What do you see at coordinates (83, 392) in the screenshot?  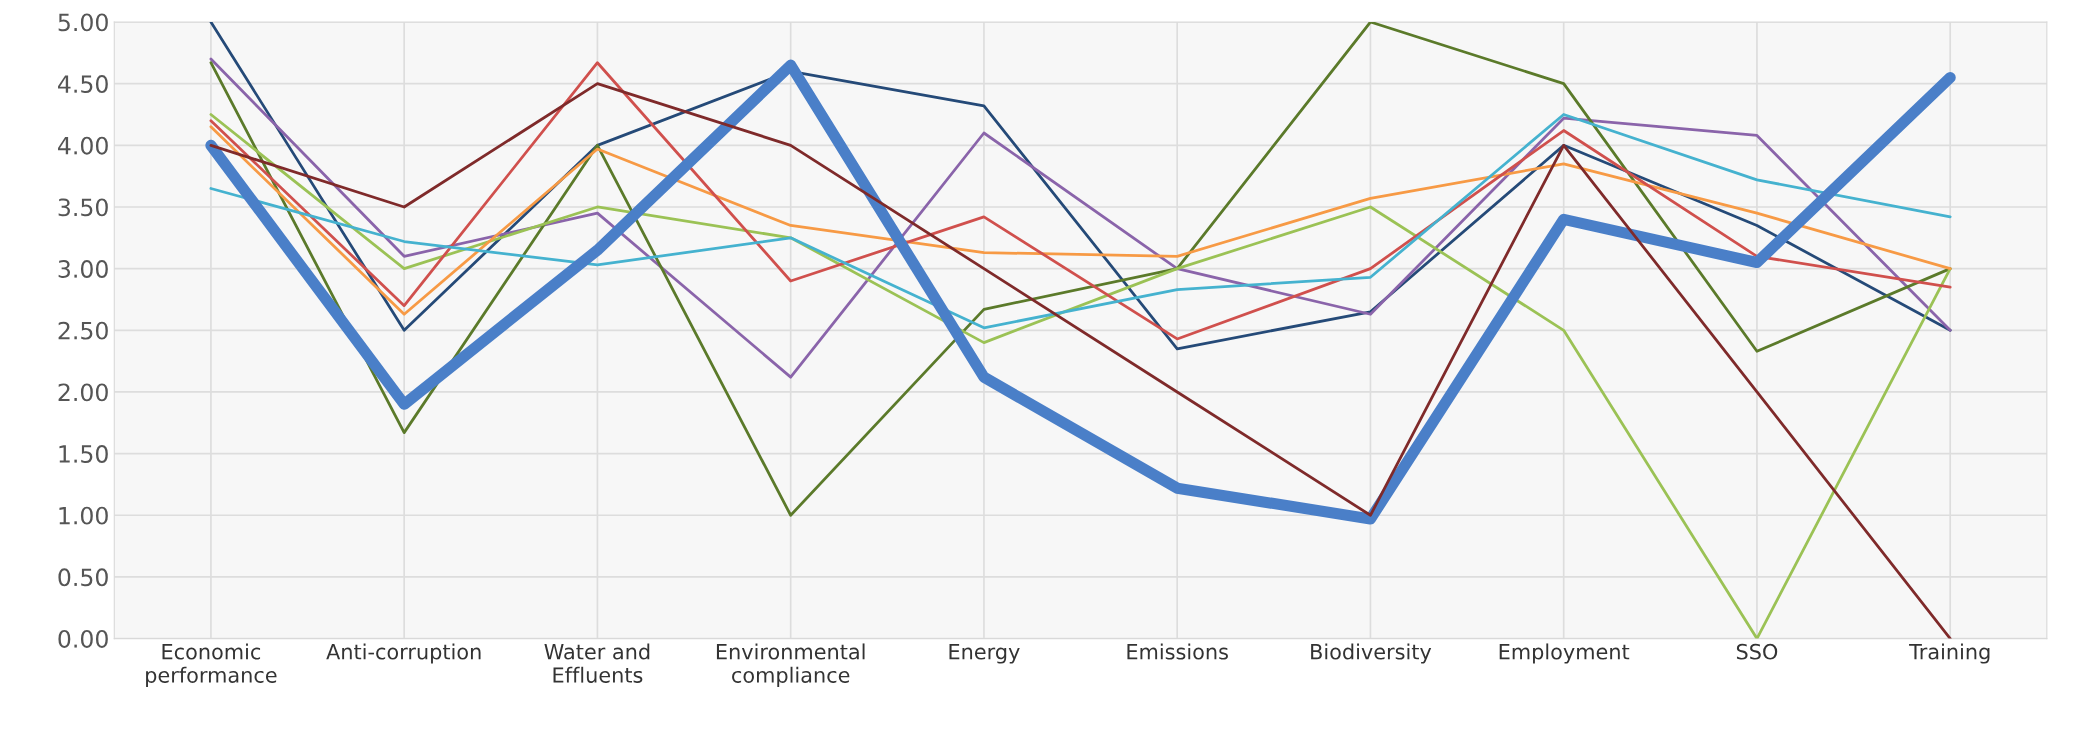 I see `y-tick-label: 2.00` at bounding box center [83, 392].